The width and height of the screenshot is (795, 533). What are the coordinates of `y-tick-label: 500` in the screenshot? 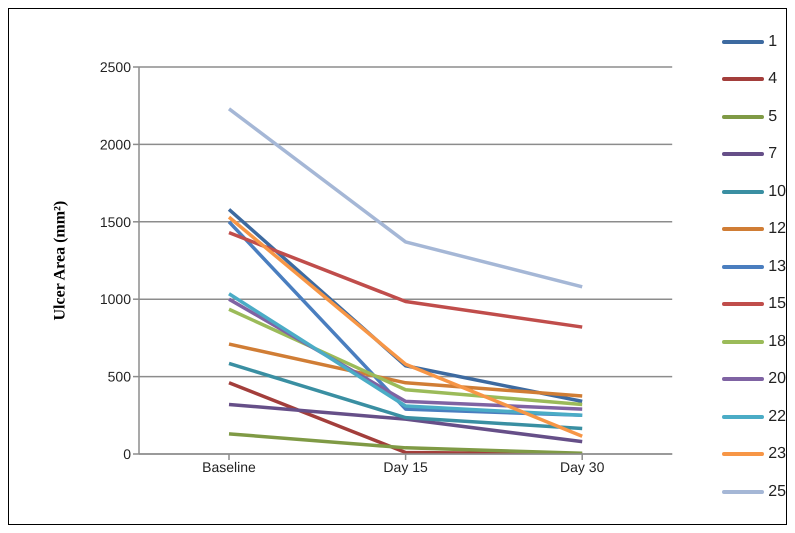 It's located at (120, 376).